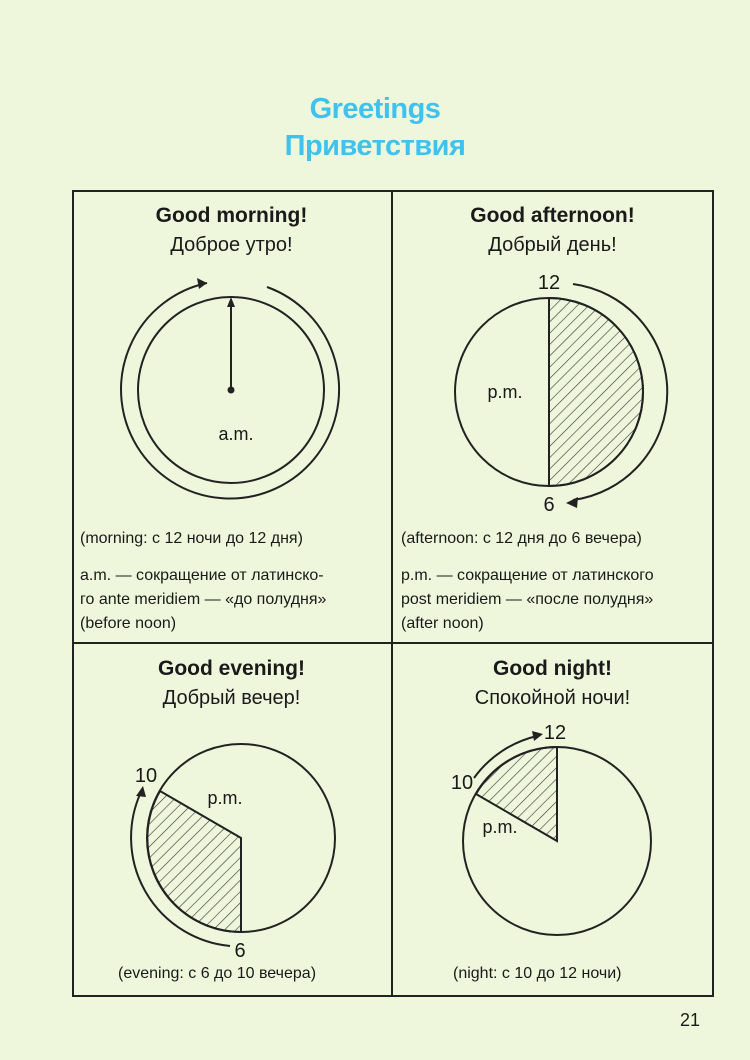 This screenshot has height=1060, width=750. What do you see at coordinates (552, 668) in the screenshot?
I see `night-greeting-en: Good night!` at bounding box center [552, 668].